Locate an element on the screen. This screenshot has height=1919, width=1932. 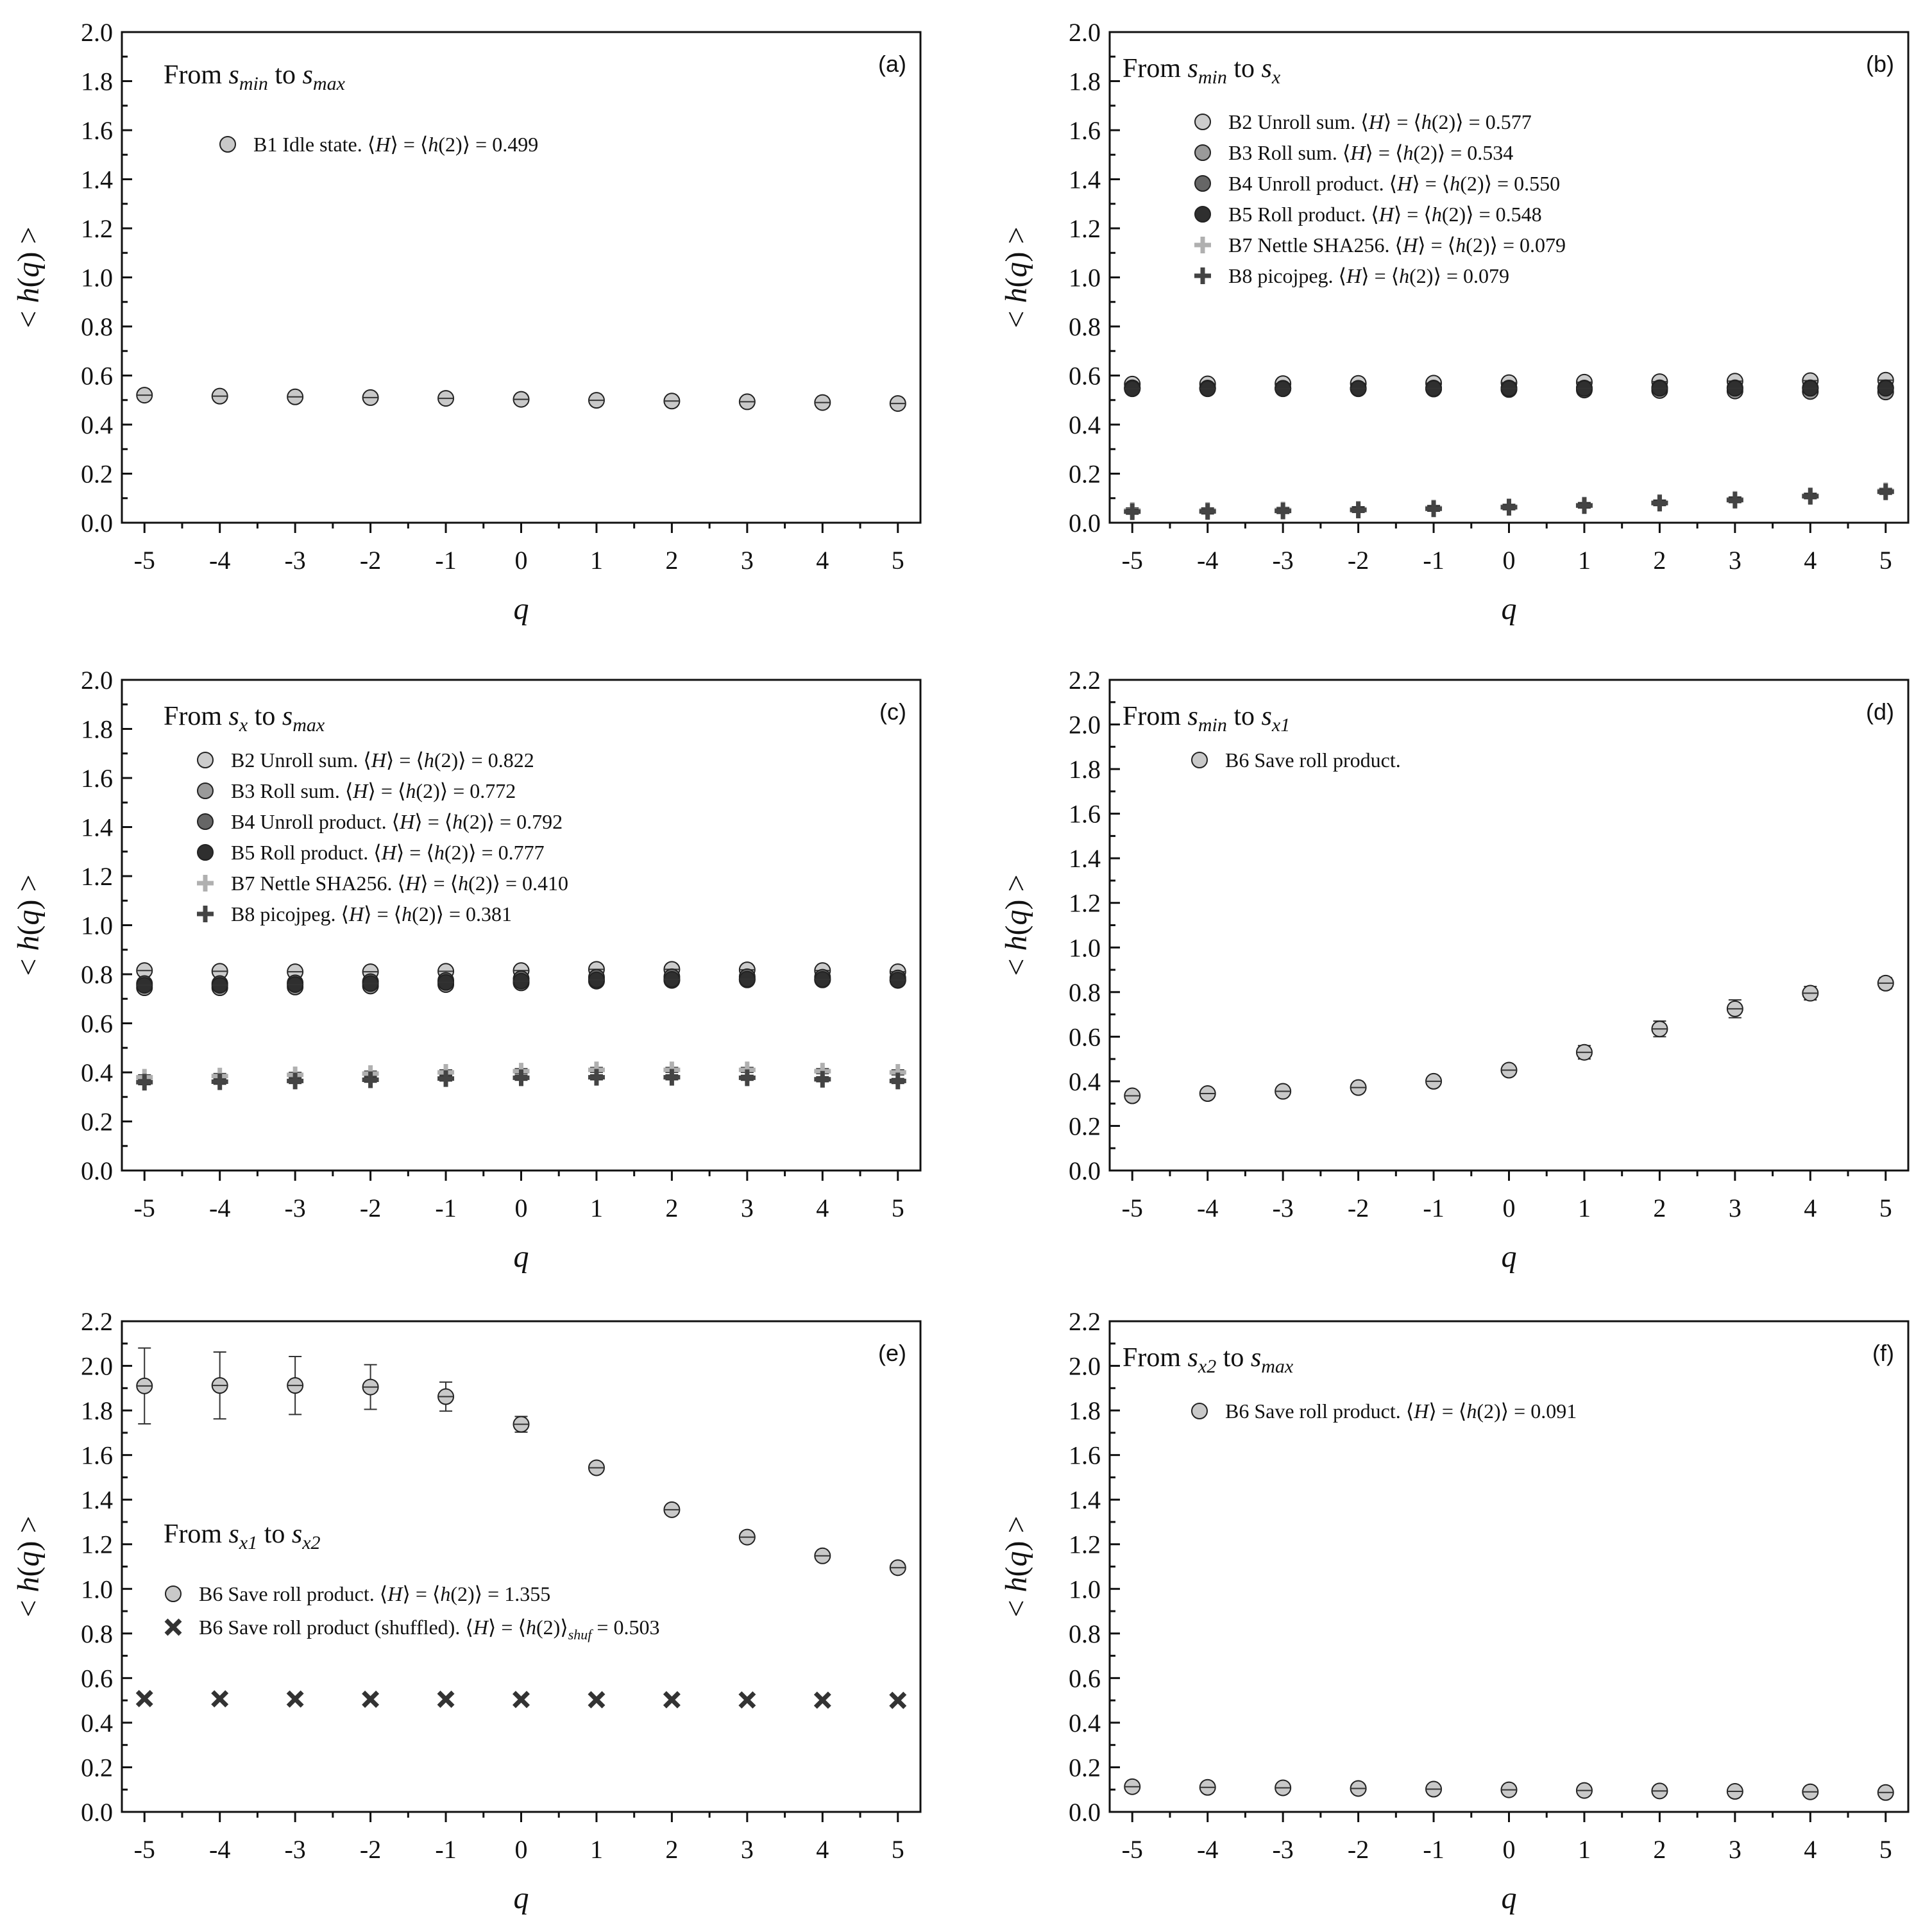
panel-label: (a) is located at coordinates (892, 64).